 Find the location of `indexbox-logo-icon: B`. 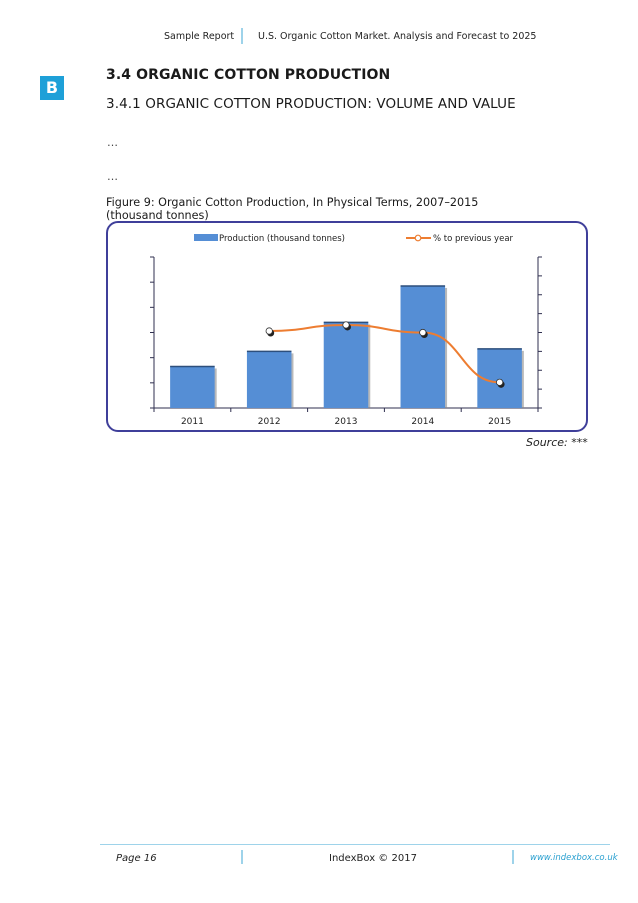

indexbox-logo-icon: B is located at coordinates (52, 88).